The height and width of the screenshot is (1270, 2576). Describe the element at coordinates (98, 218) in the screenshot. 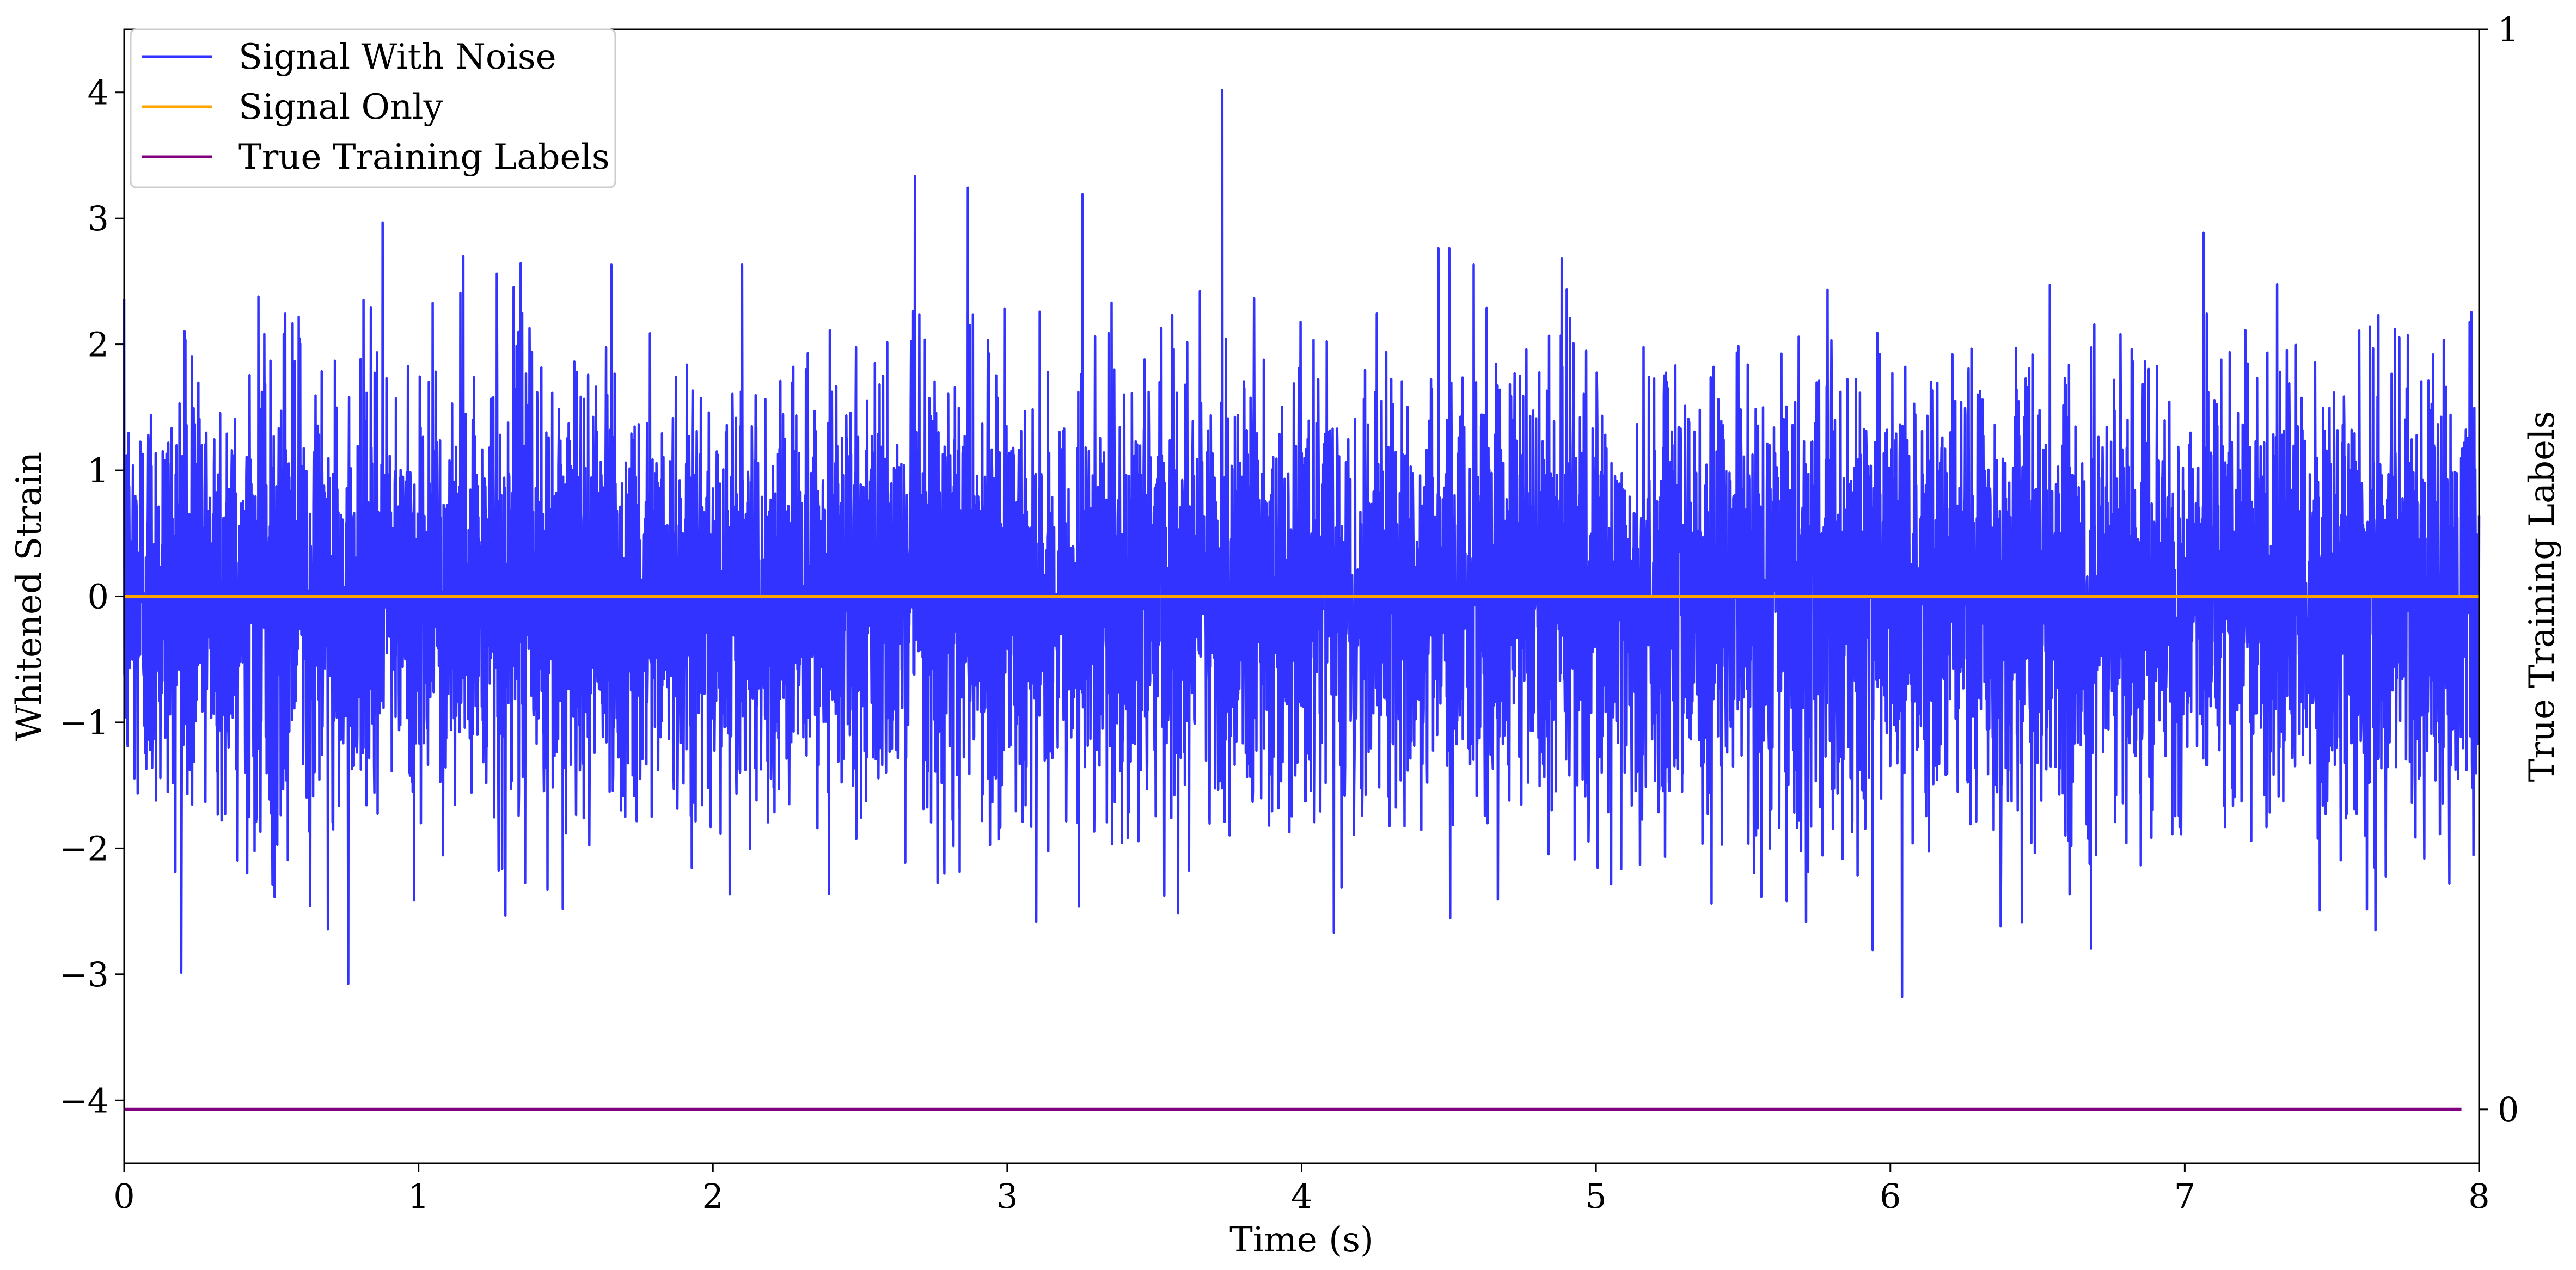

I see `y-tick-label: 3` at that location.